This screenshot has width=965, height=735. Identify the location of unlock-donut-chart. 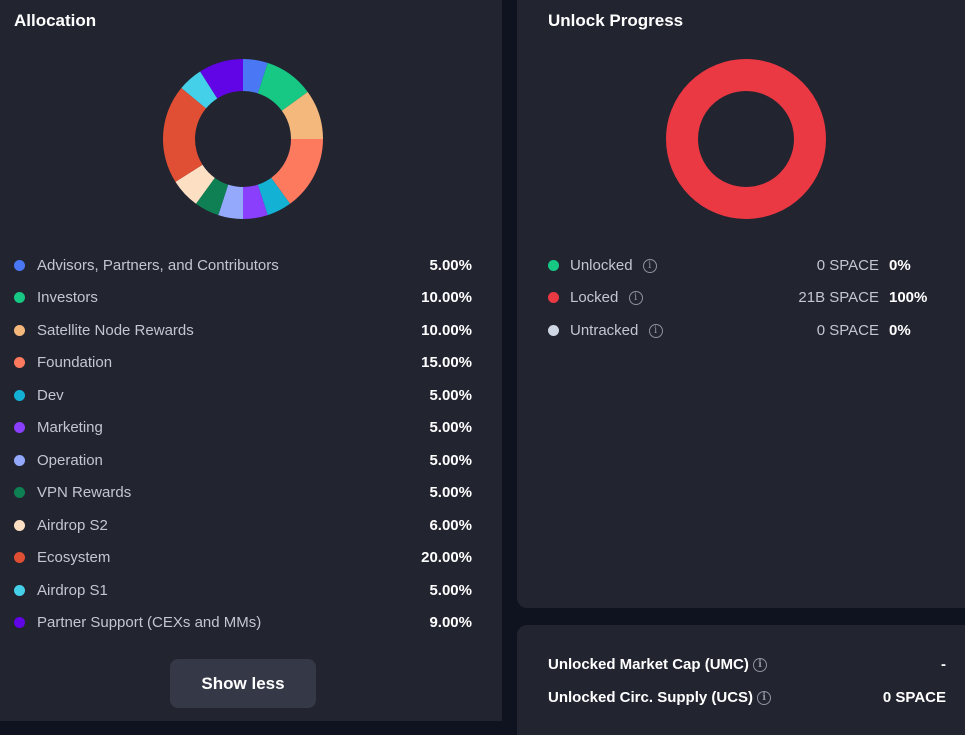
(746, 139).